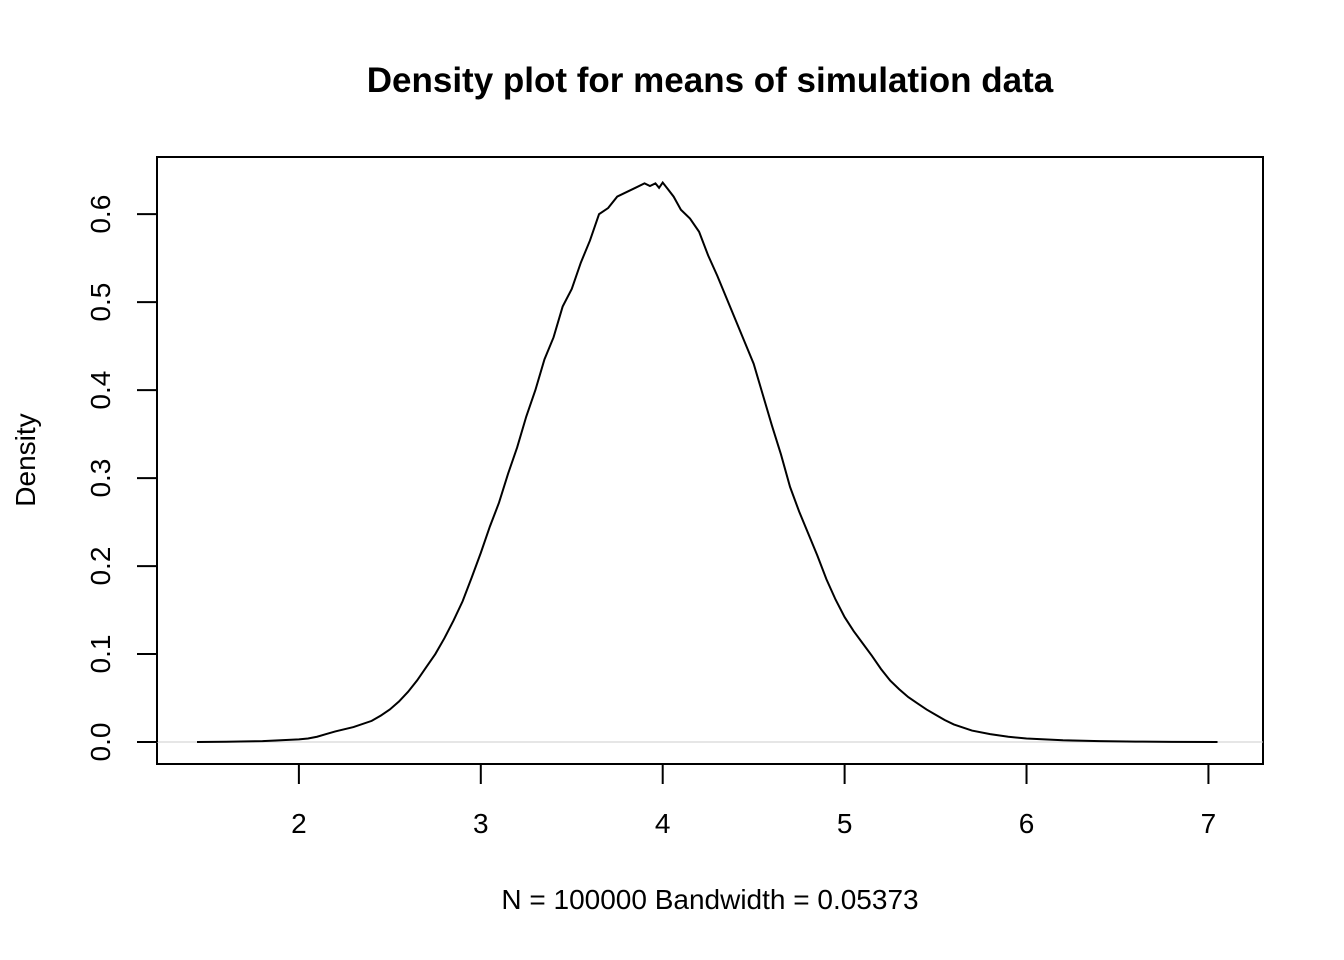 The height and width of the screenshot is (960, 1344). Describe the element at coordinates (299, 823) in the screenshot. I see `x-tick-label: 2` at that location.